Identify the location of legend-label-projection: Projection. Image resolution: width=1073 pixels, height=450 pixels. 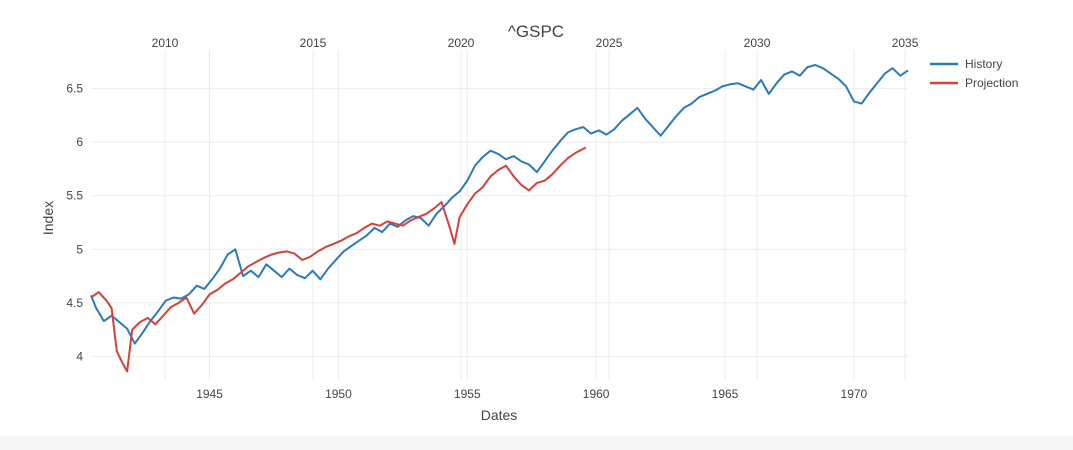
(991, 83).